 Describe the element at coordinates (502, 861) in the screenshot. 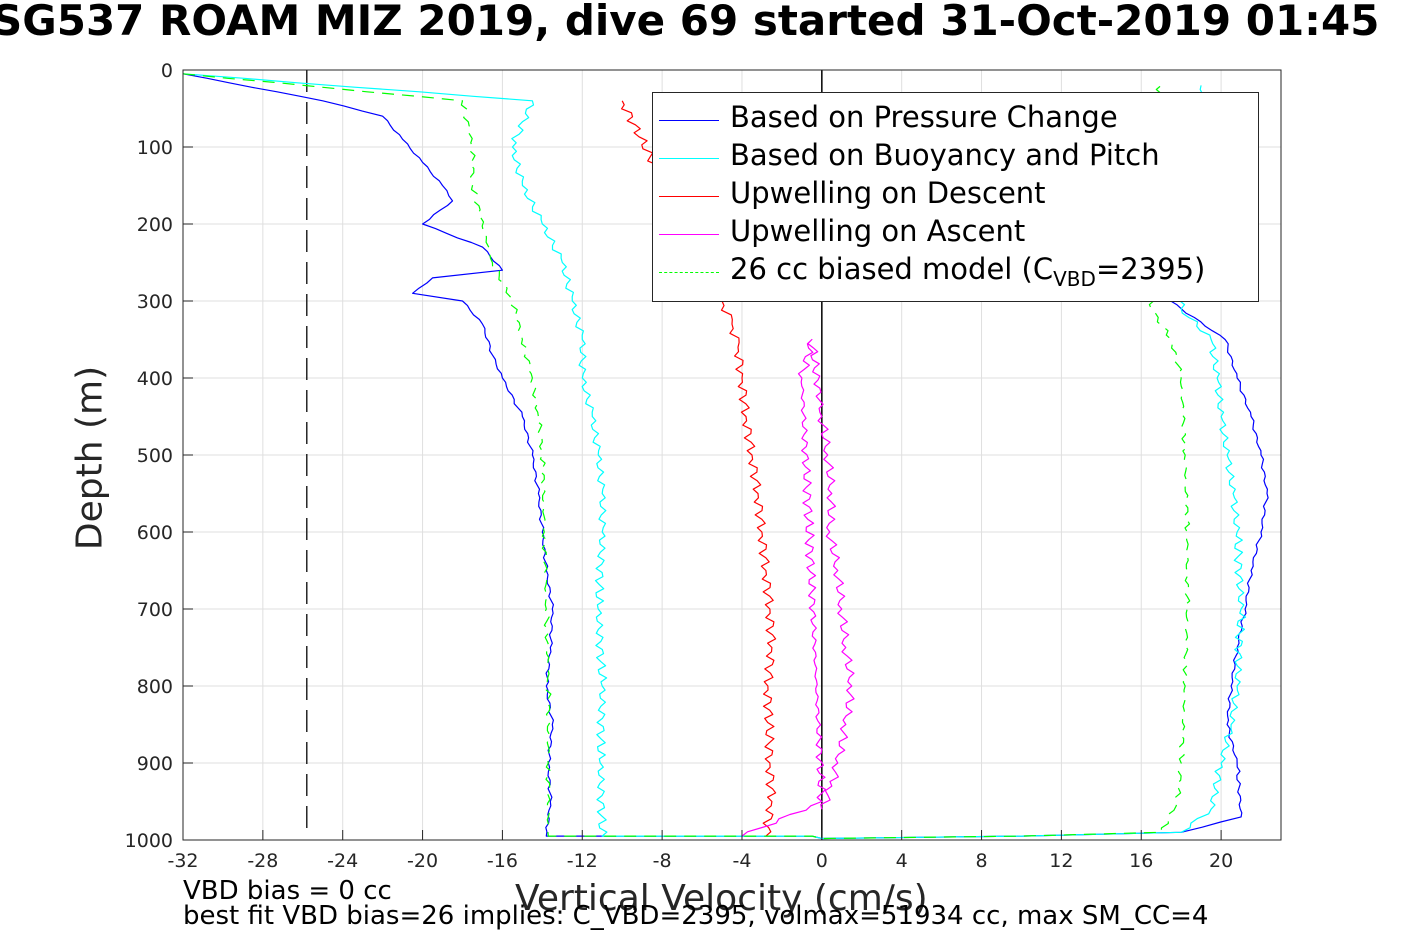

I see `x-tick-label: -16` at that location.